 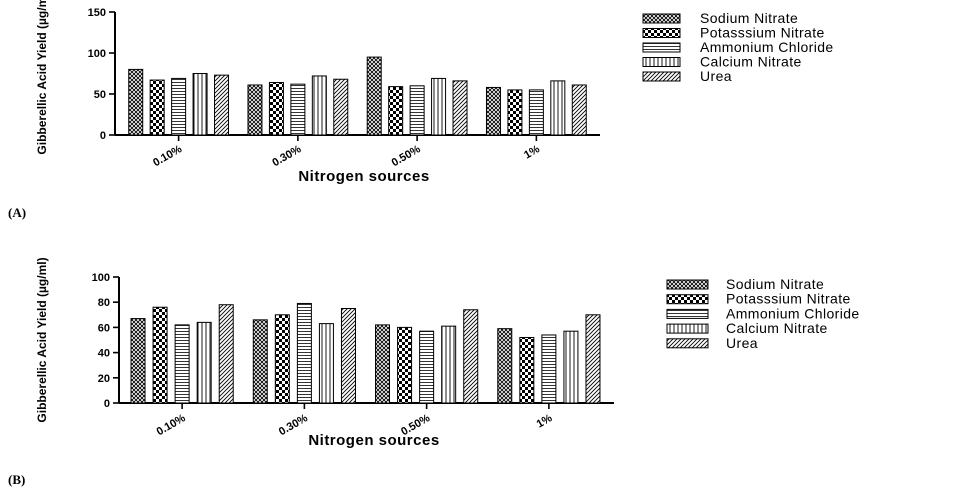 I want to click on y-tick-label: 40, so click(x=104, y=354).